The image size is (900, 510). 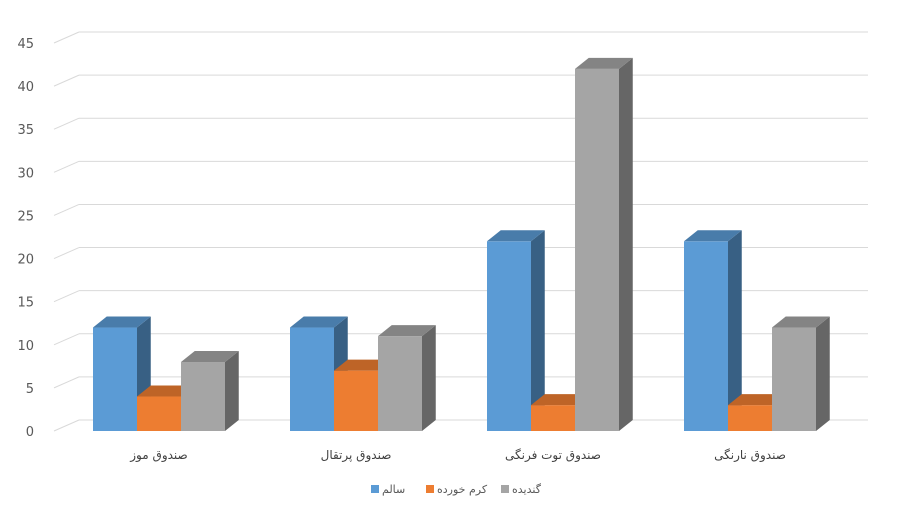 What do you see at coordinates (25, 303) in the screenshot?
I see `y-tick-label: 15` at bounding box center [25, 303].